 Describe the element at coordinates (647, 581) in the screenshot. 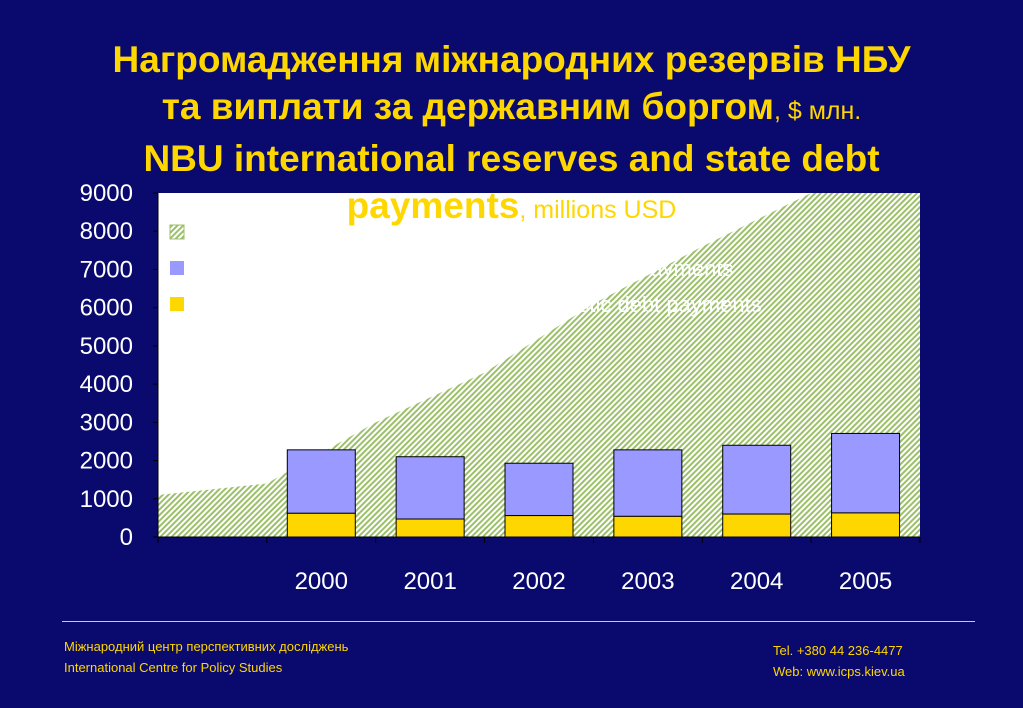

I see `x-tick-label-2003: 2003` at that location.